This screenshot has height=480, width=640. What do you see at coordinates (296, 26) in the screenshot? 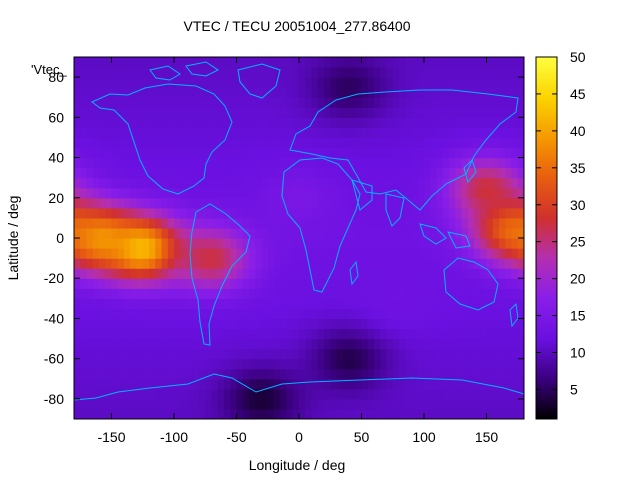
I see `chart-title: VTEC / TECU 20051004_277.86400` at bounding box center [296, 26].